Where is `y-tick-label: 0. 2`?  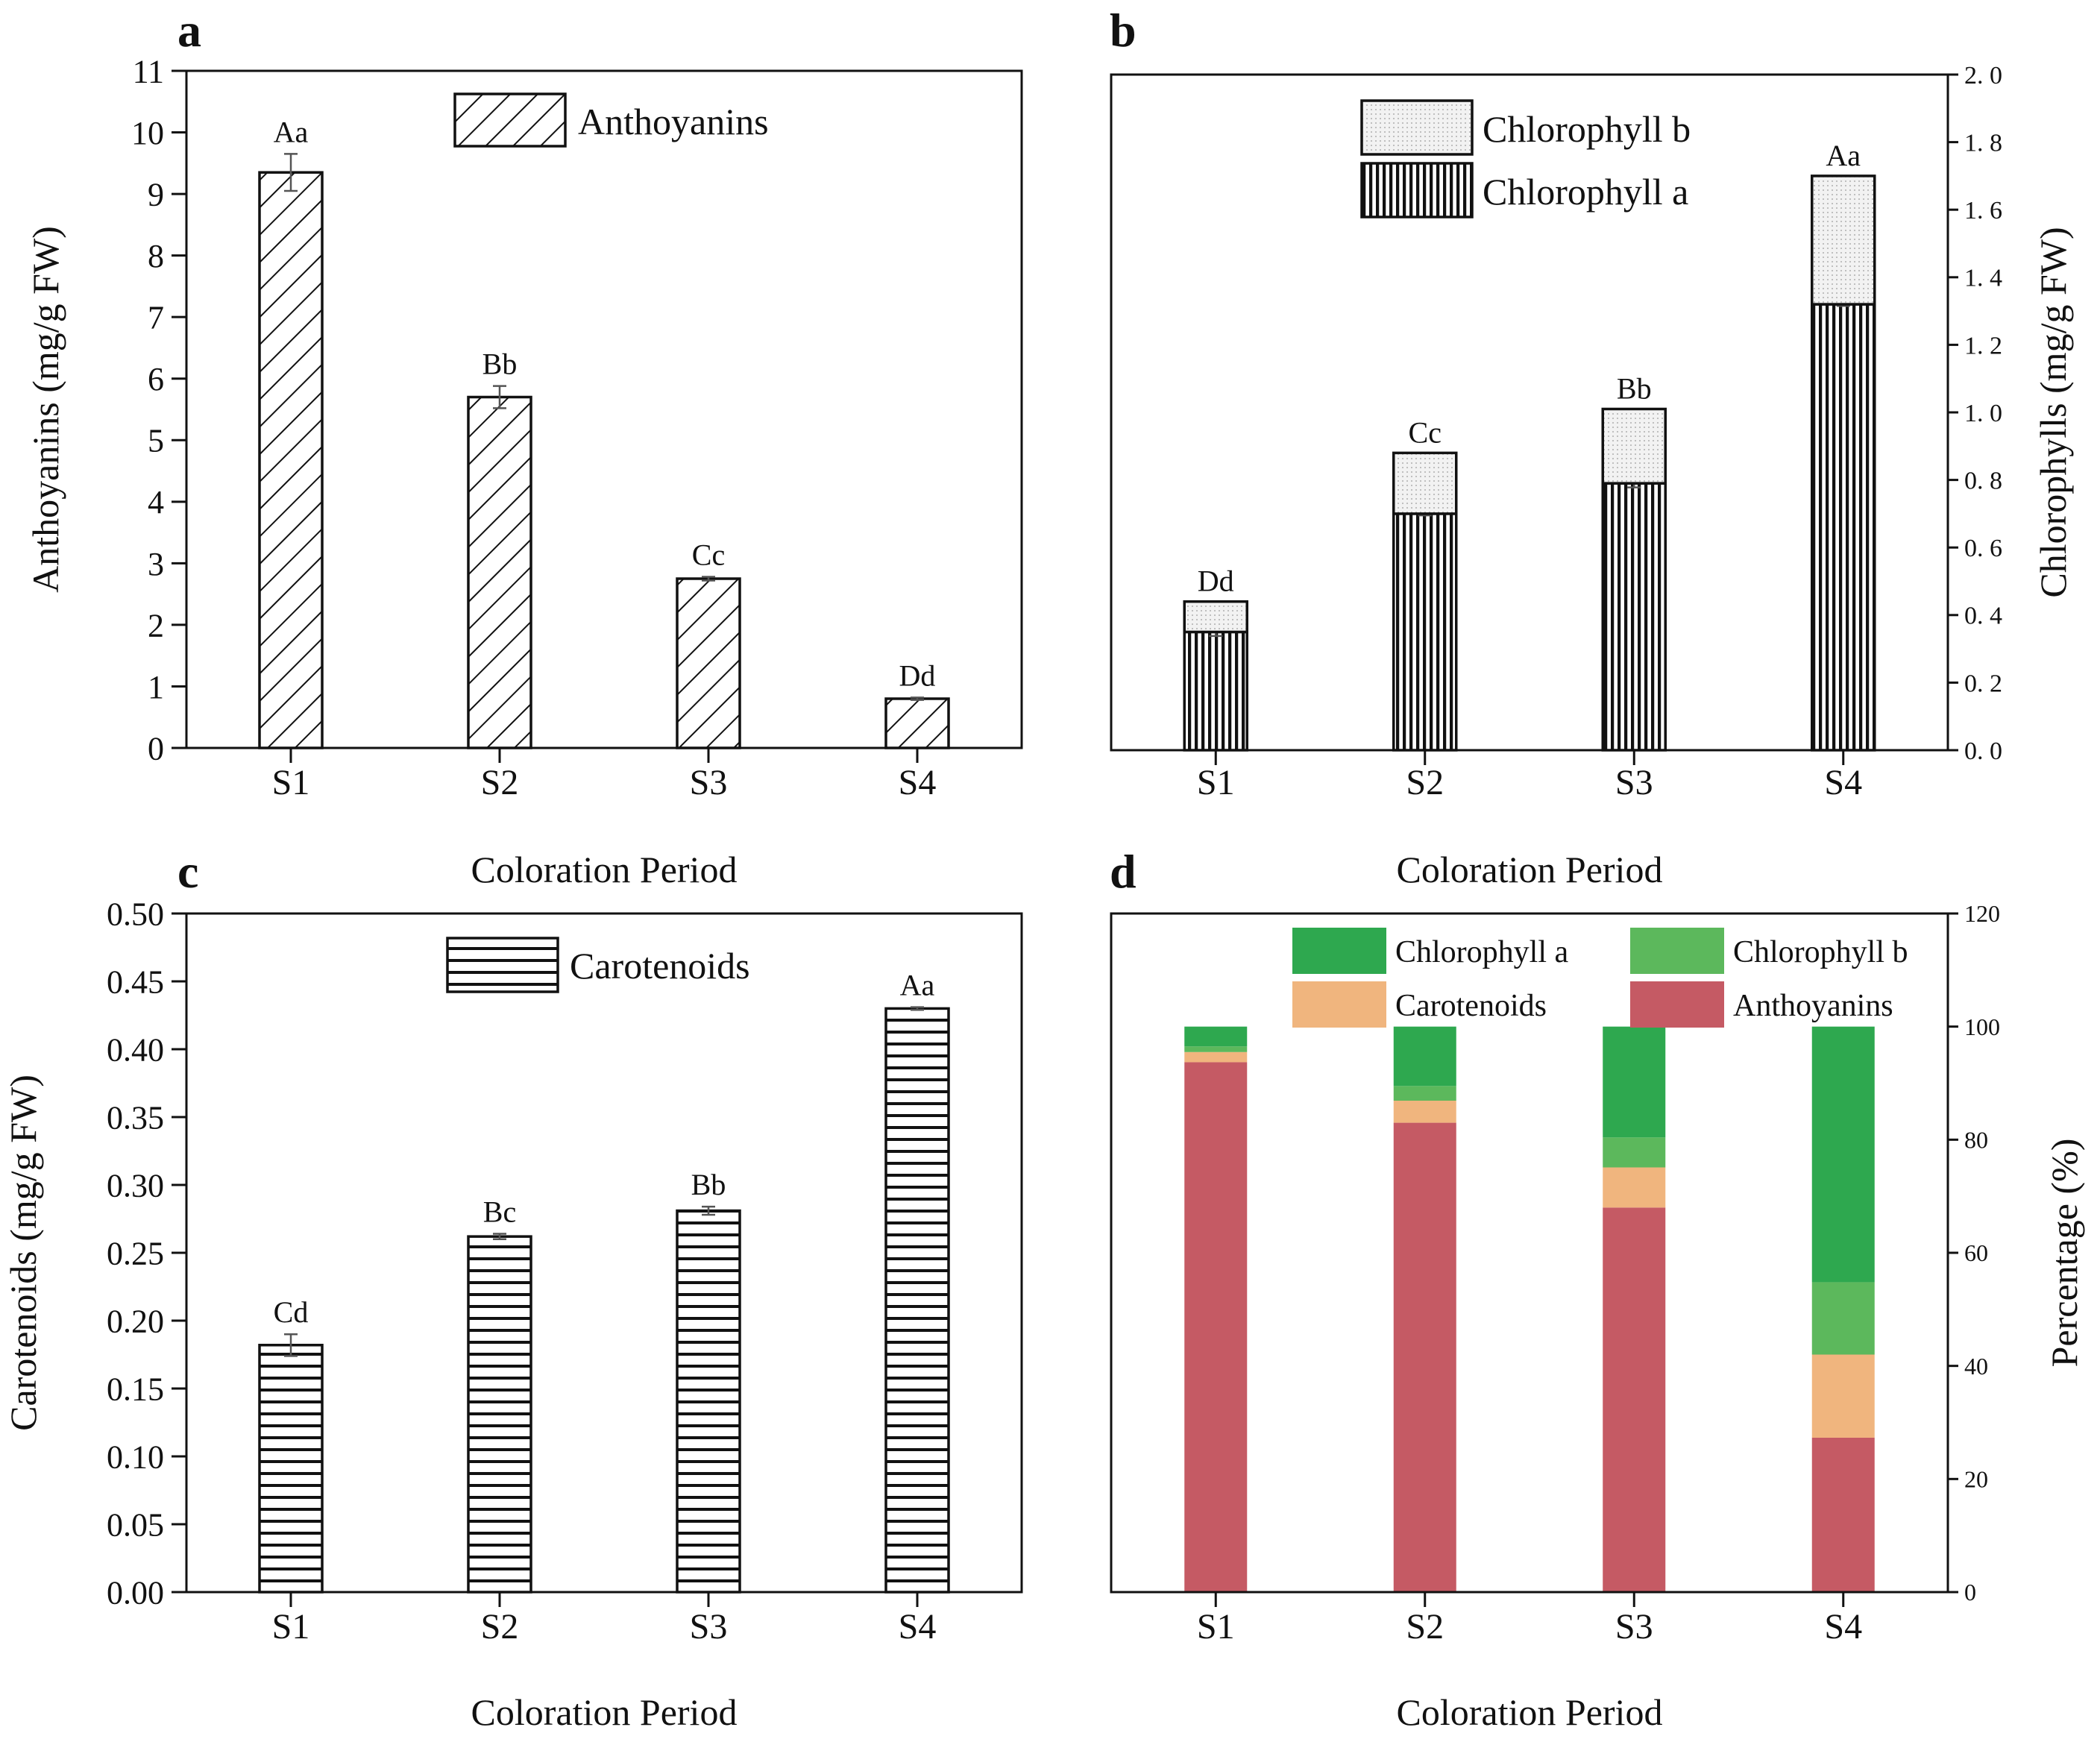 y-tick-label: 0. 2 is located at coordinates (1983, 683).